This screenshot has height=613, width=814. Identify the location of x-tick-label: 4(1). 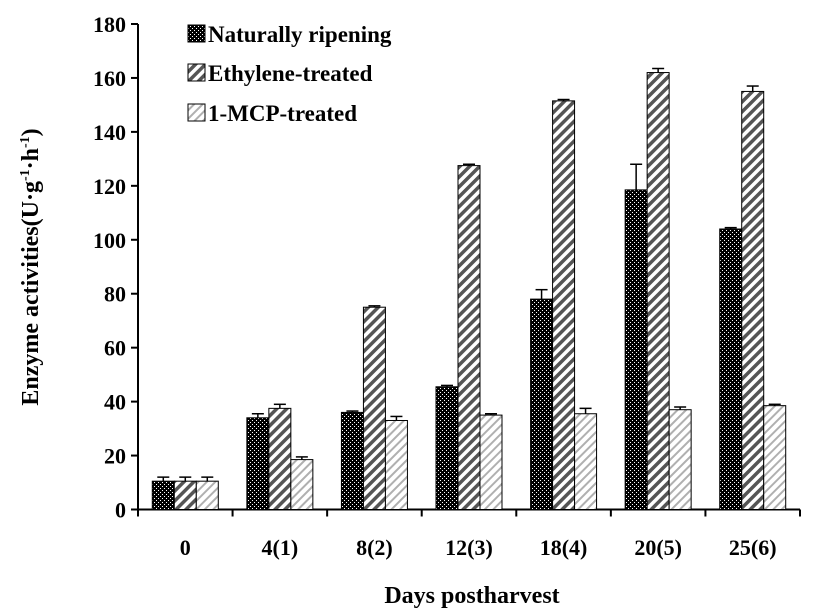
(280, 547).